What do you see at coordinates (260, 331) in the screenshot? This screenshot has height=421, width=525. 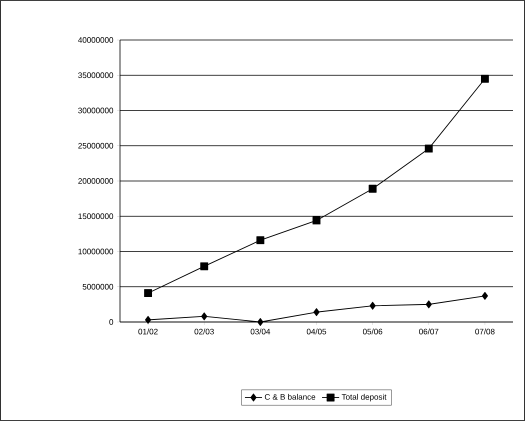 I see `x-tick-label: 03/04` at bounding box center [260, 331].